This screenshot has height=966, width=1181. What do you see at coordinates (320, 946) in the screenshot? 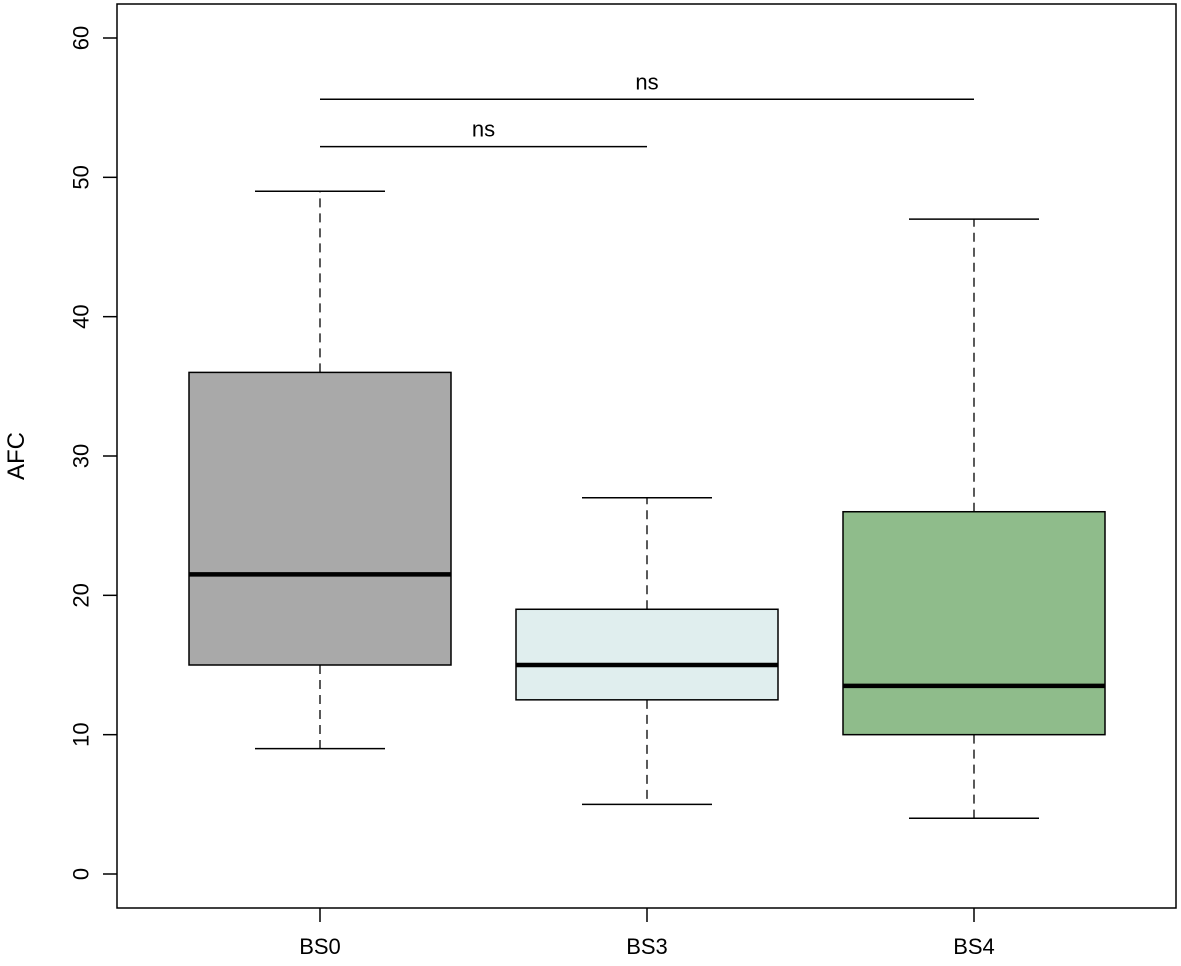
I see `x-tick-label: BS0` at bounding box center [320, 946].